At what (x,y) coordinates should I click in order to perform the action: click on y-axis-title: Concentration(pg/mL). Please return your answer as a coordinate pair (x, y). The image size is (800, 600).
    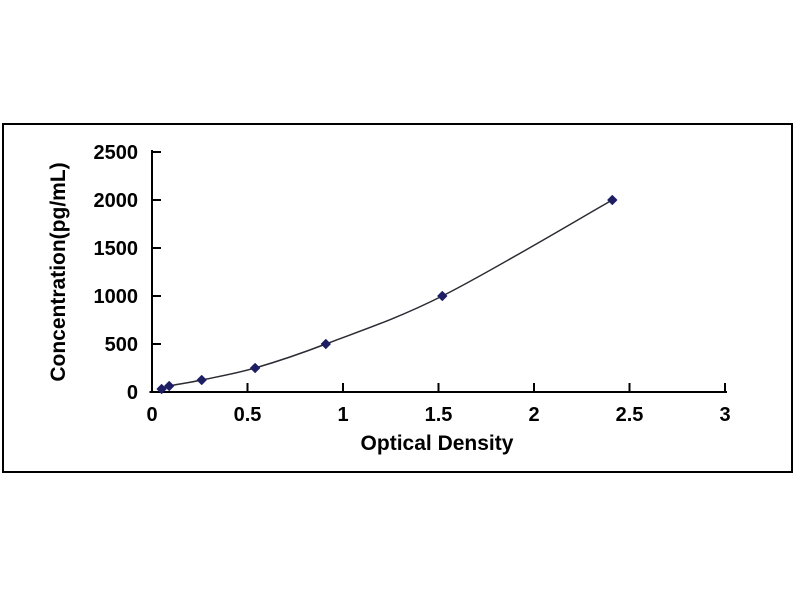
    Looking at the image, I should click on (58, 272).